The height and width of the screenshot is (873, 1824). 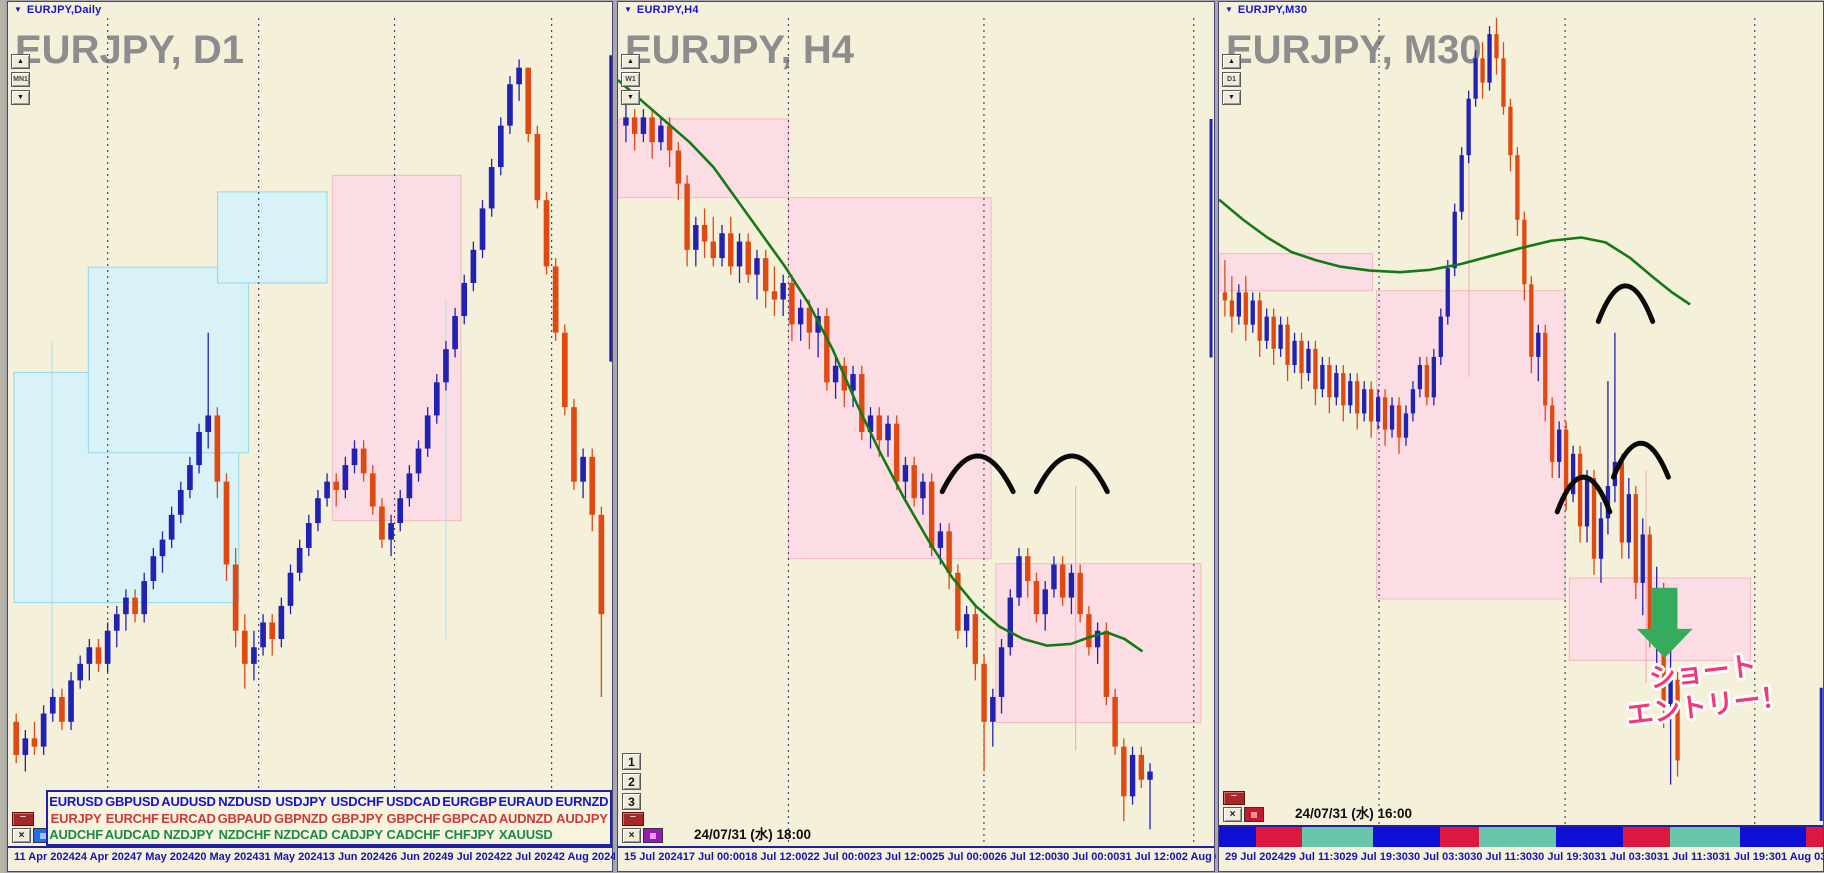 What do you see at coordinates (1231, 79) in the screenshot?
I see `timeframe-button: D1` at bounding box center [1231, 79].